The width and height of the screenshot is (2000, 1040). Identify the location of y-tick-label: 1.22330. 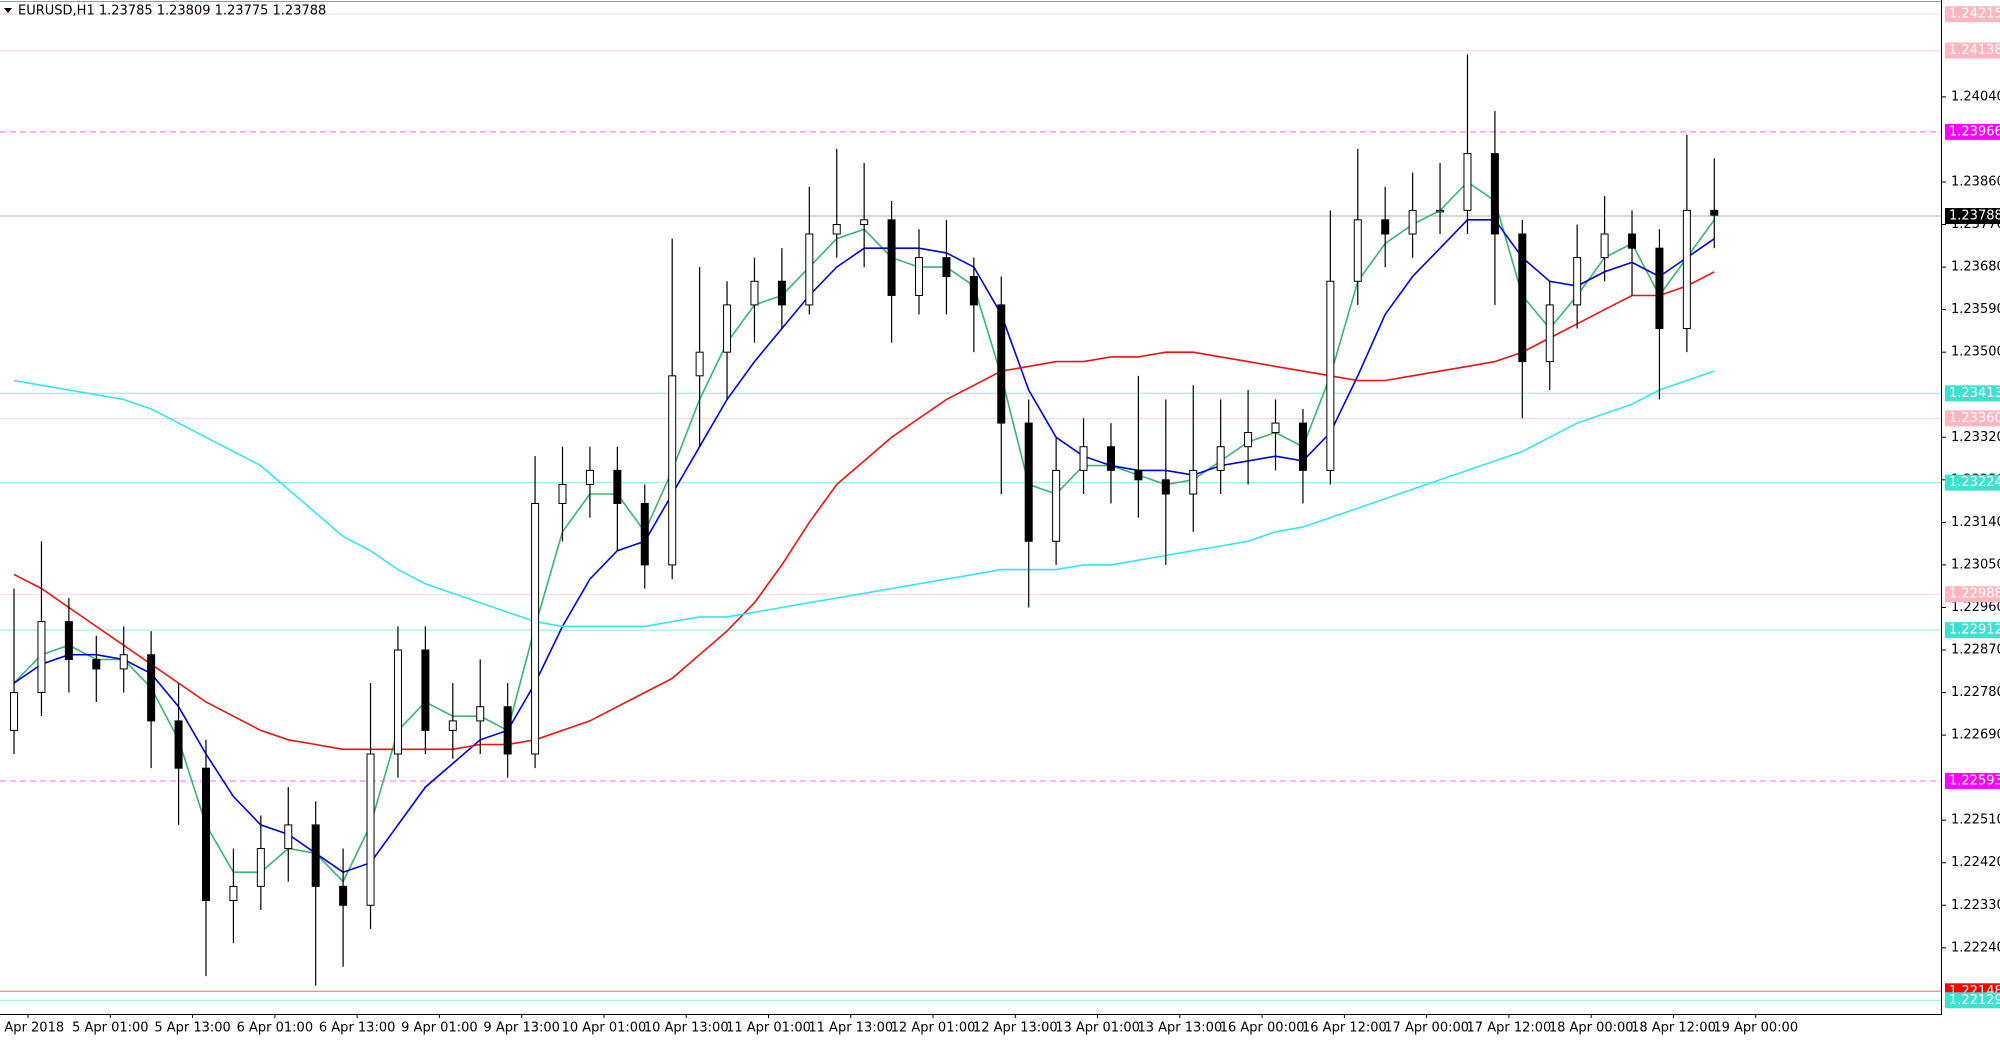
(1975, 905).